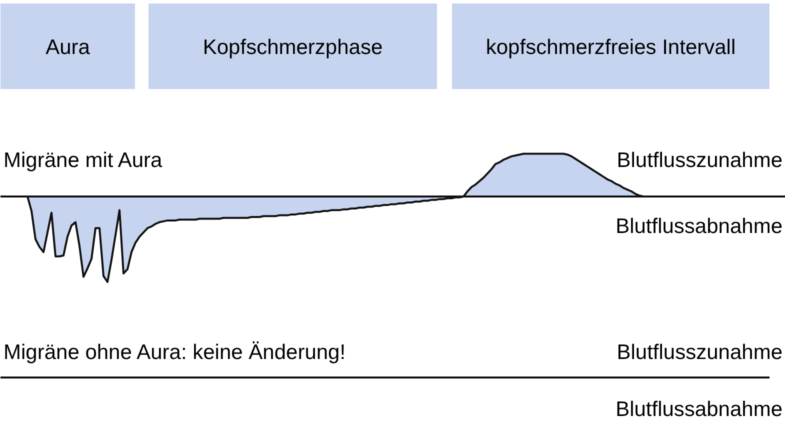 The width and height of the screenshot is (785, 421). What do you see at coordinates (699, 409) in the screenshot?
I see `text: Blutflussabnahme` at bounding box center [699, 409].